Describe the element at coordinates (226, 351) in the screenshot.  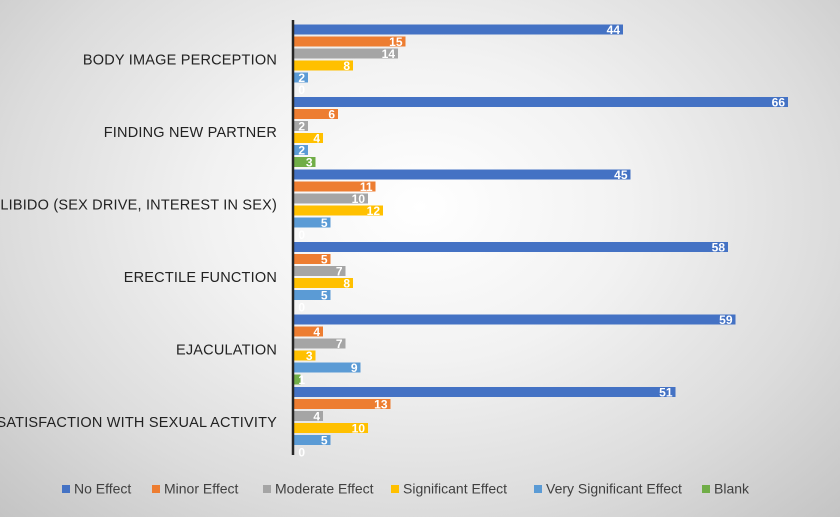
I see `category-label: EJACULATION` at that location.